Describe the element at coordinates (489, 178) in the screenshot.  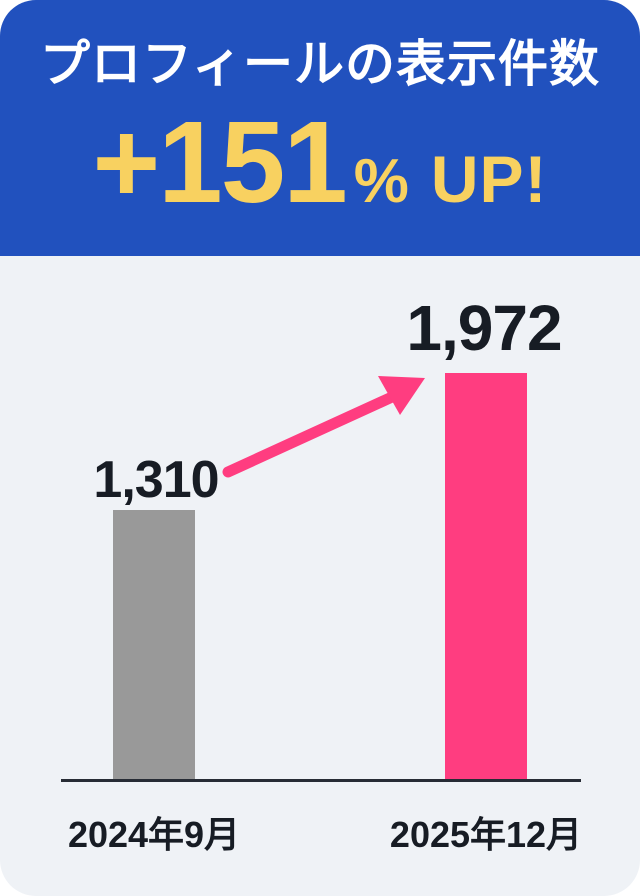
I see `uplift-suffix: UP!` at that location.